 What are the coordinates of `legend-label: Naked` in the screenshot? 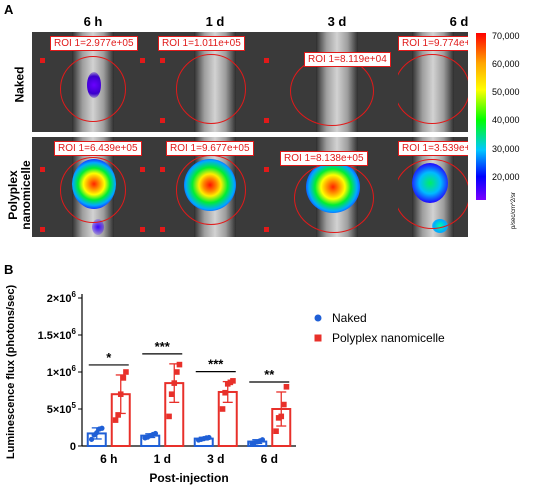 It's located at (349, 318).